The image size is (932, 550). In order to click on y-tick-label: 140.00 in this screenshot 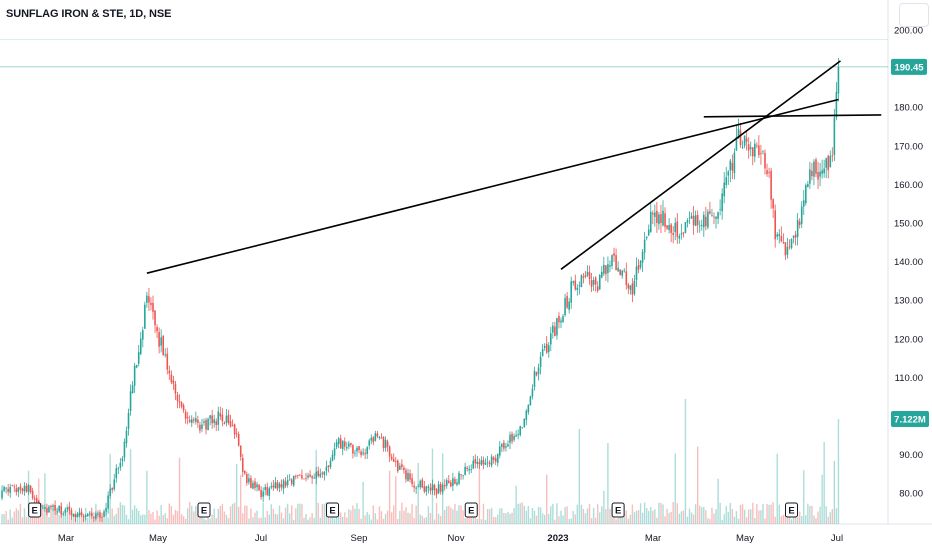, I will do `click(908, 262)`.